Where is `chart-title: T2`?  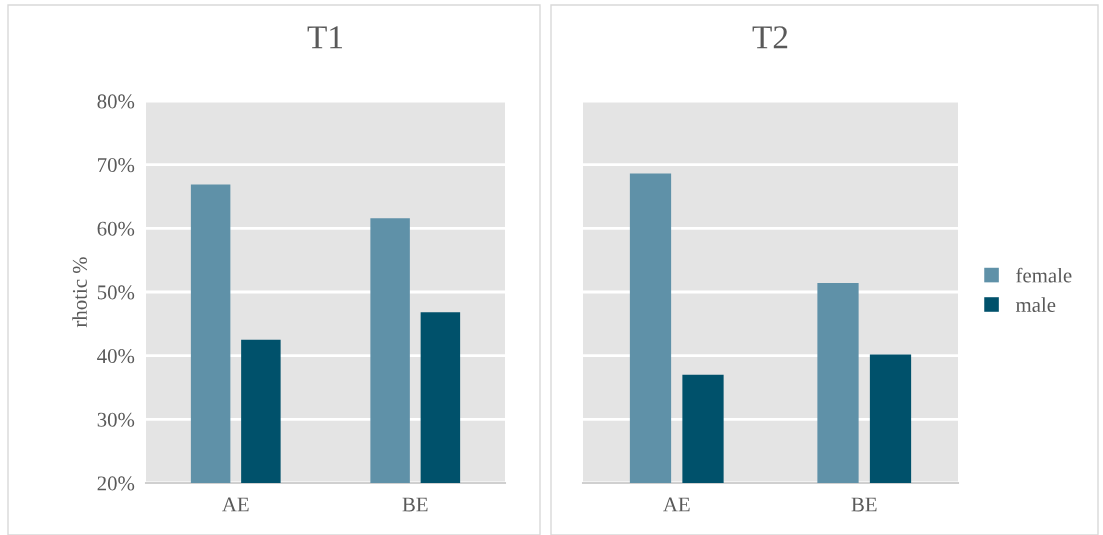 chart-title: T2 is located at coordinates (770, 37).